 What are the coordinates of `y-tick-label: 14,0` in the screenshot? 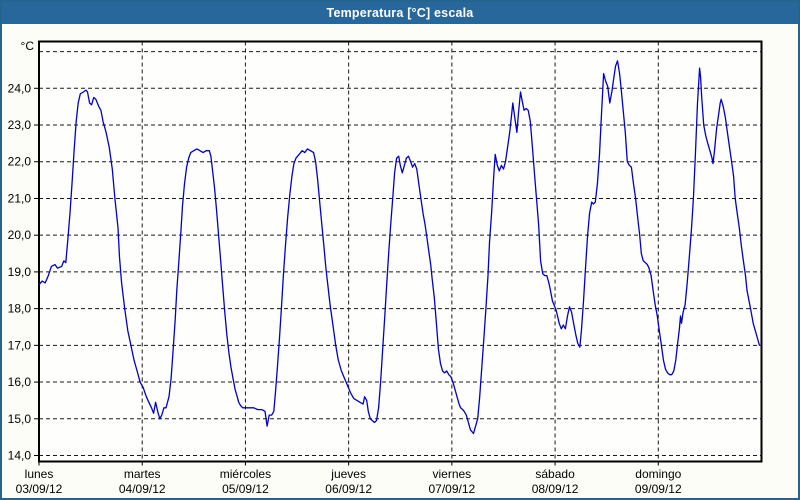 It's located at (20, 456).